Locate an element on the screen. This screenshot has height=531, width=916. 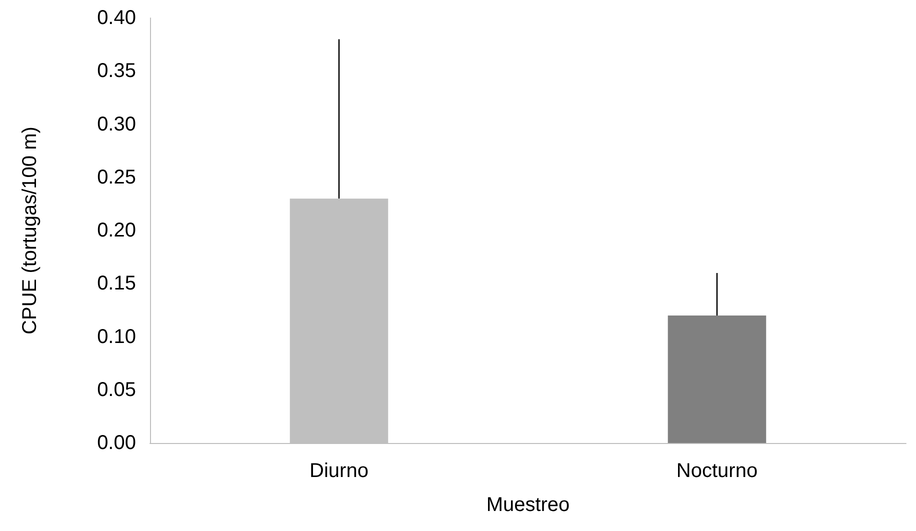
y-tick-label: 0.25 is located at coordinates (116, 177).